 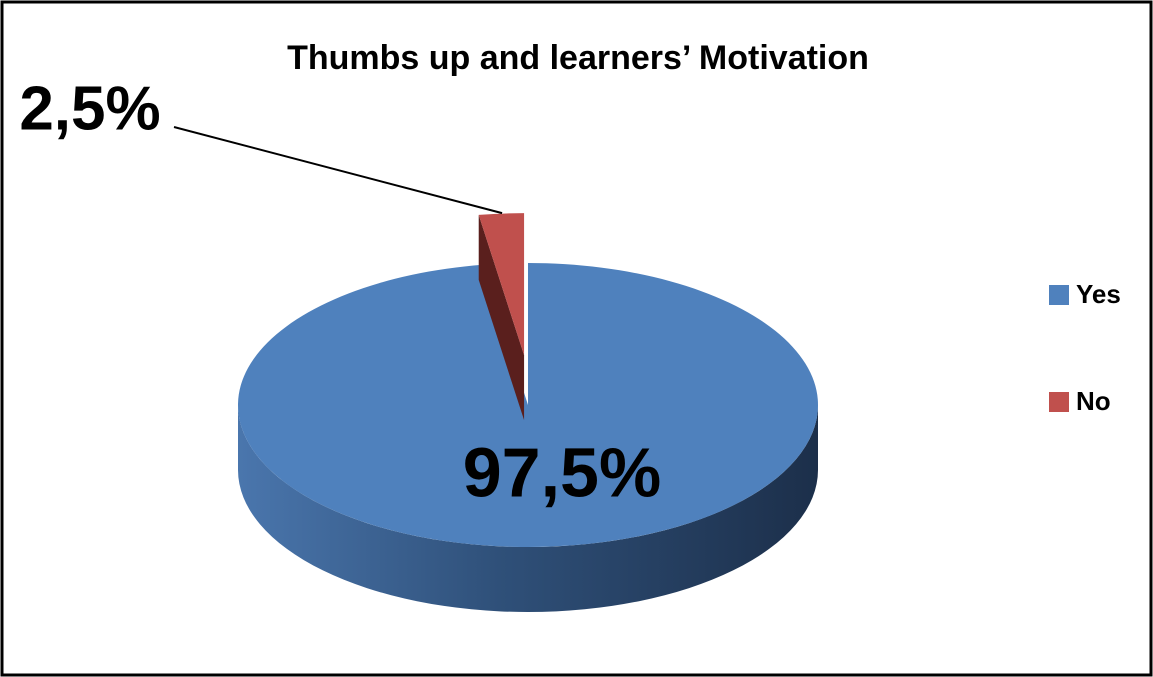 I want to click on chart-title: Thumbs up and learners’ Motivation, so click(x=578, y=58).